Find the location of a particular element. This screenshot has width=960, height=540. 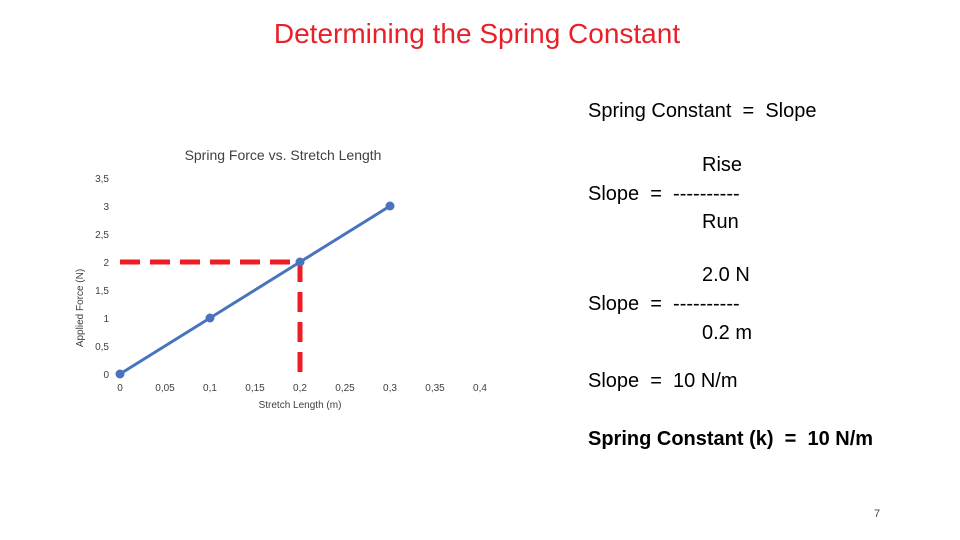

x-axis-label: Stretch Length (m) is located at coordinates (300, 405).